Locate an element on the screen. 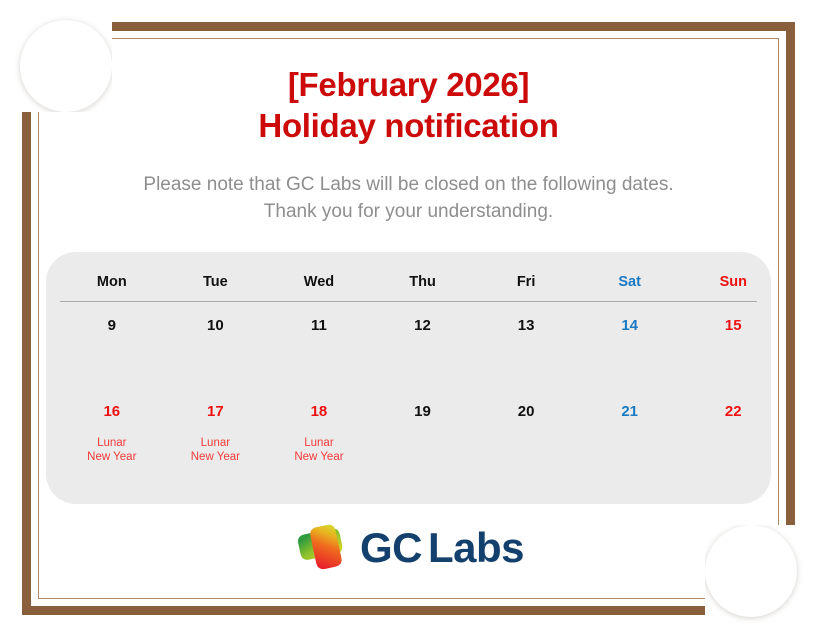 The height and width of the screenshot is (637, 817). calendar-day-cell: 13 is located at coordinates (526, 326).